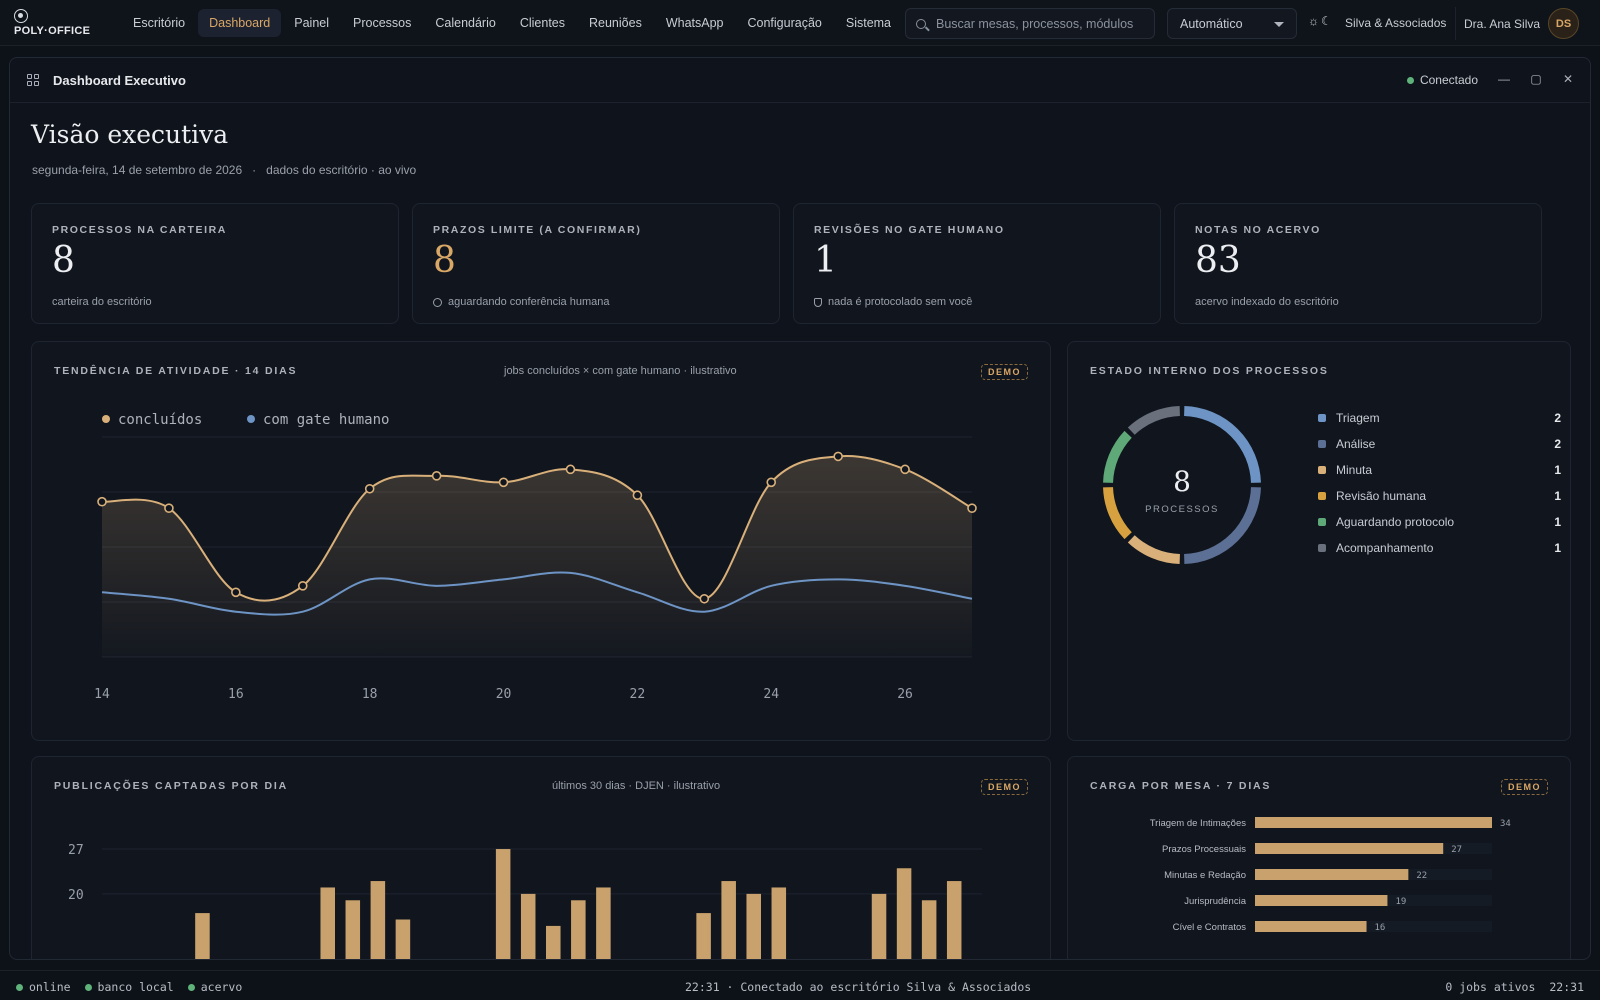 This screenshot has height=1000, width=1600. Describe the element at coordinates (176, 371) in the screenshot. I see `trend-title: TENDÊNCIA DE ATIVIDADE · 14 DIAS` at that location.